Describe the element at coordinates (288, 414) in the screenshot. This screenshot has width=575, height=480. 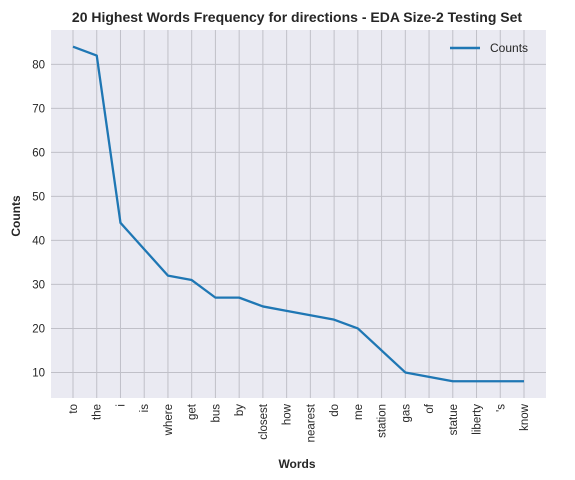
I see `x-tick-label: how` at that location.